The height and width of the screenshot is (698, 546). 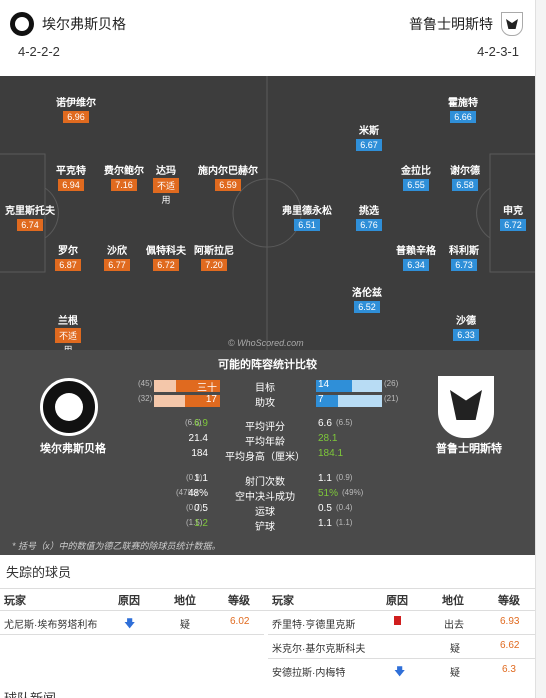 What do you see at coordinates (69, 407) in the screenshot?
I see `home-crest-icon` at bounding box center [69, 407].